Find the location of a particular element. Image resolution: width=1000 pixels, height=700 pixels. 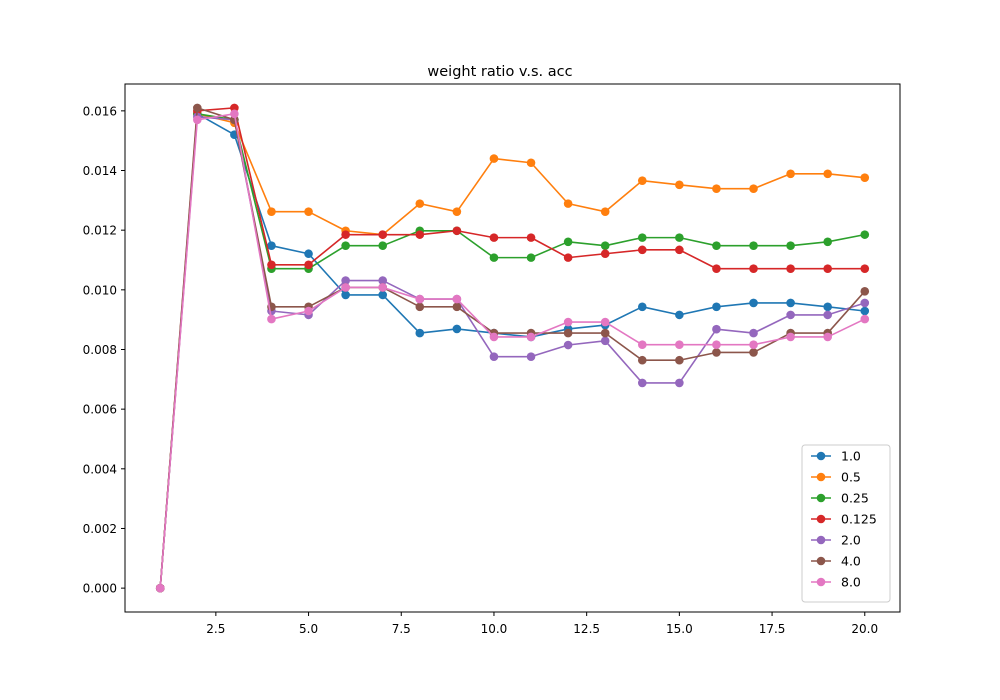

x-axis: 2.5 5.0 7.5 10.0 12.5 15.0 17.5 20.0 is located at coordinates (542, 624).